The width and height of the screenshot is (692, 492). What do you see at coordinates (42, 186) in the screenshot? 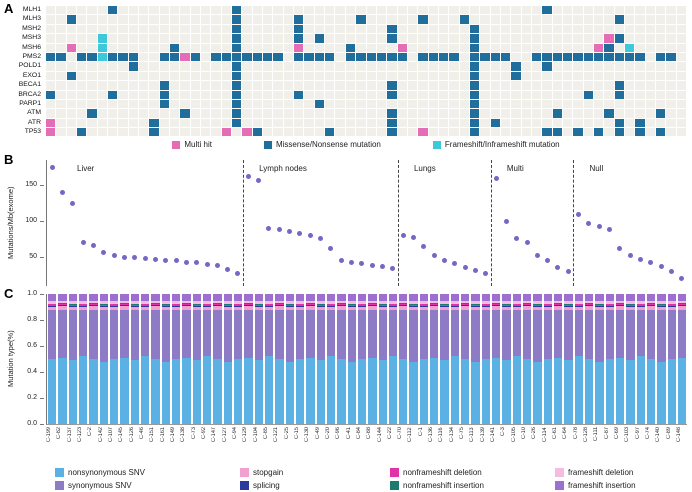
I see `y-tick-mark` at bounding box center [42, 186].